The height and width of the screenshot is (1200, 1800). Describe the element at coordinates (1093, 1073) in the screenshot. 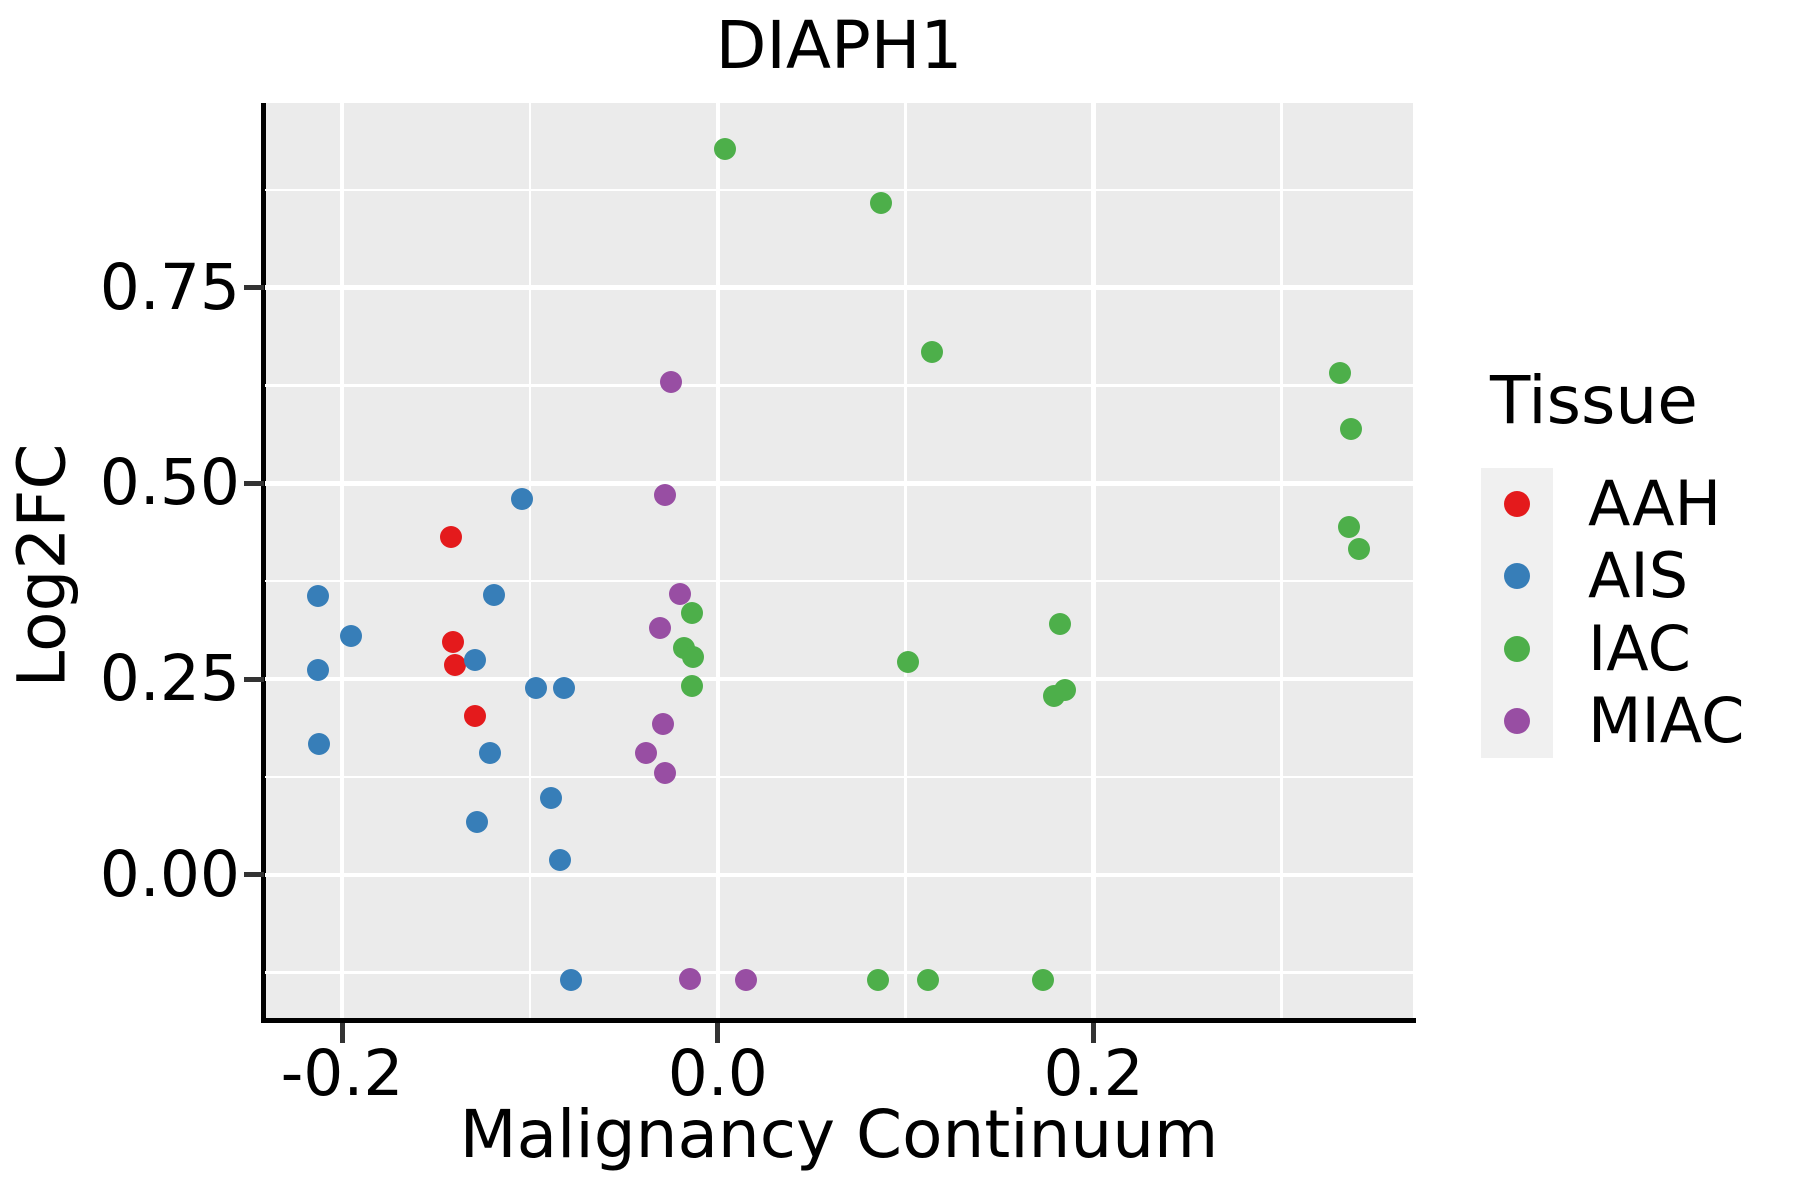

I see `x-tick-label: 0.2` at that location.